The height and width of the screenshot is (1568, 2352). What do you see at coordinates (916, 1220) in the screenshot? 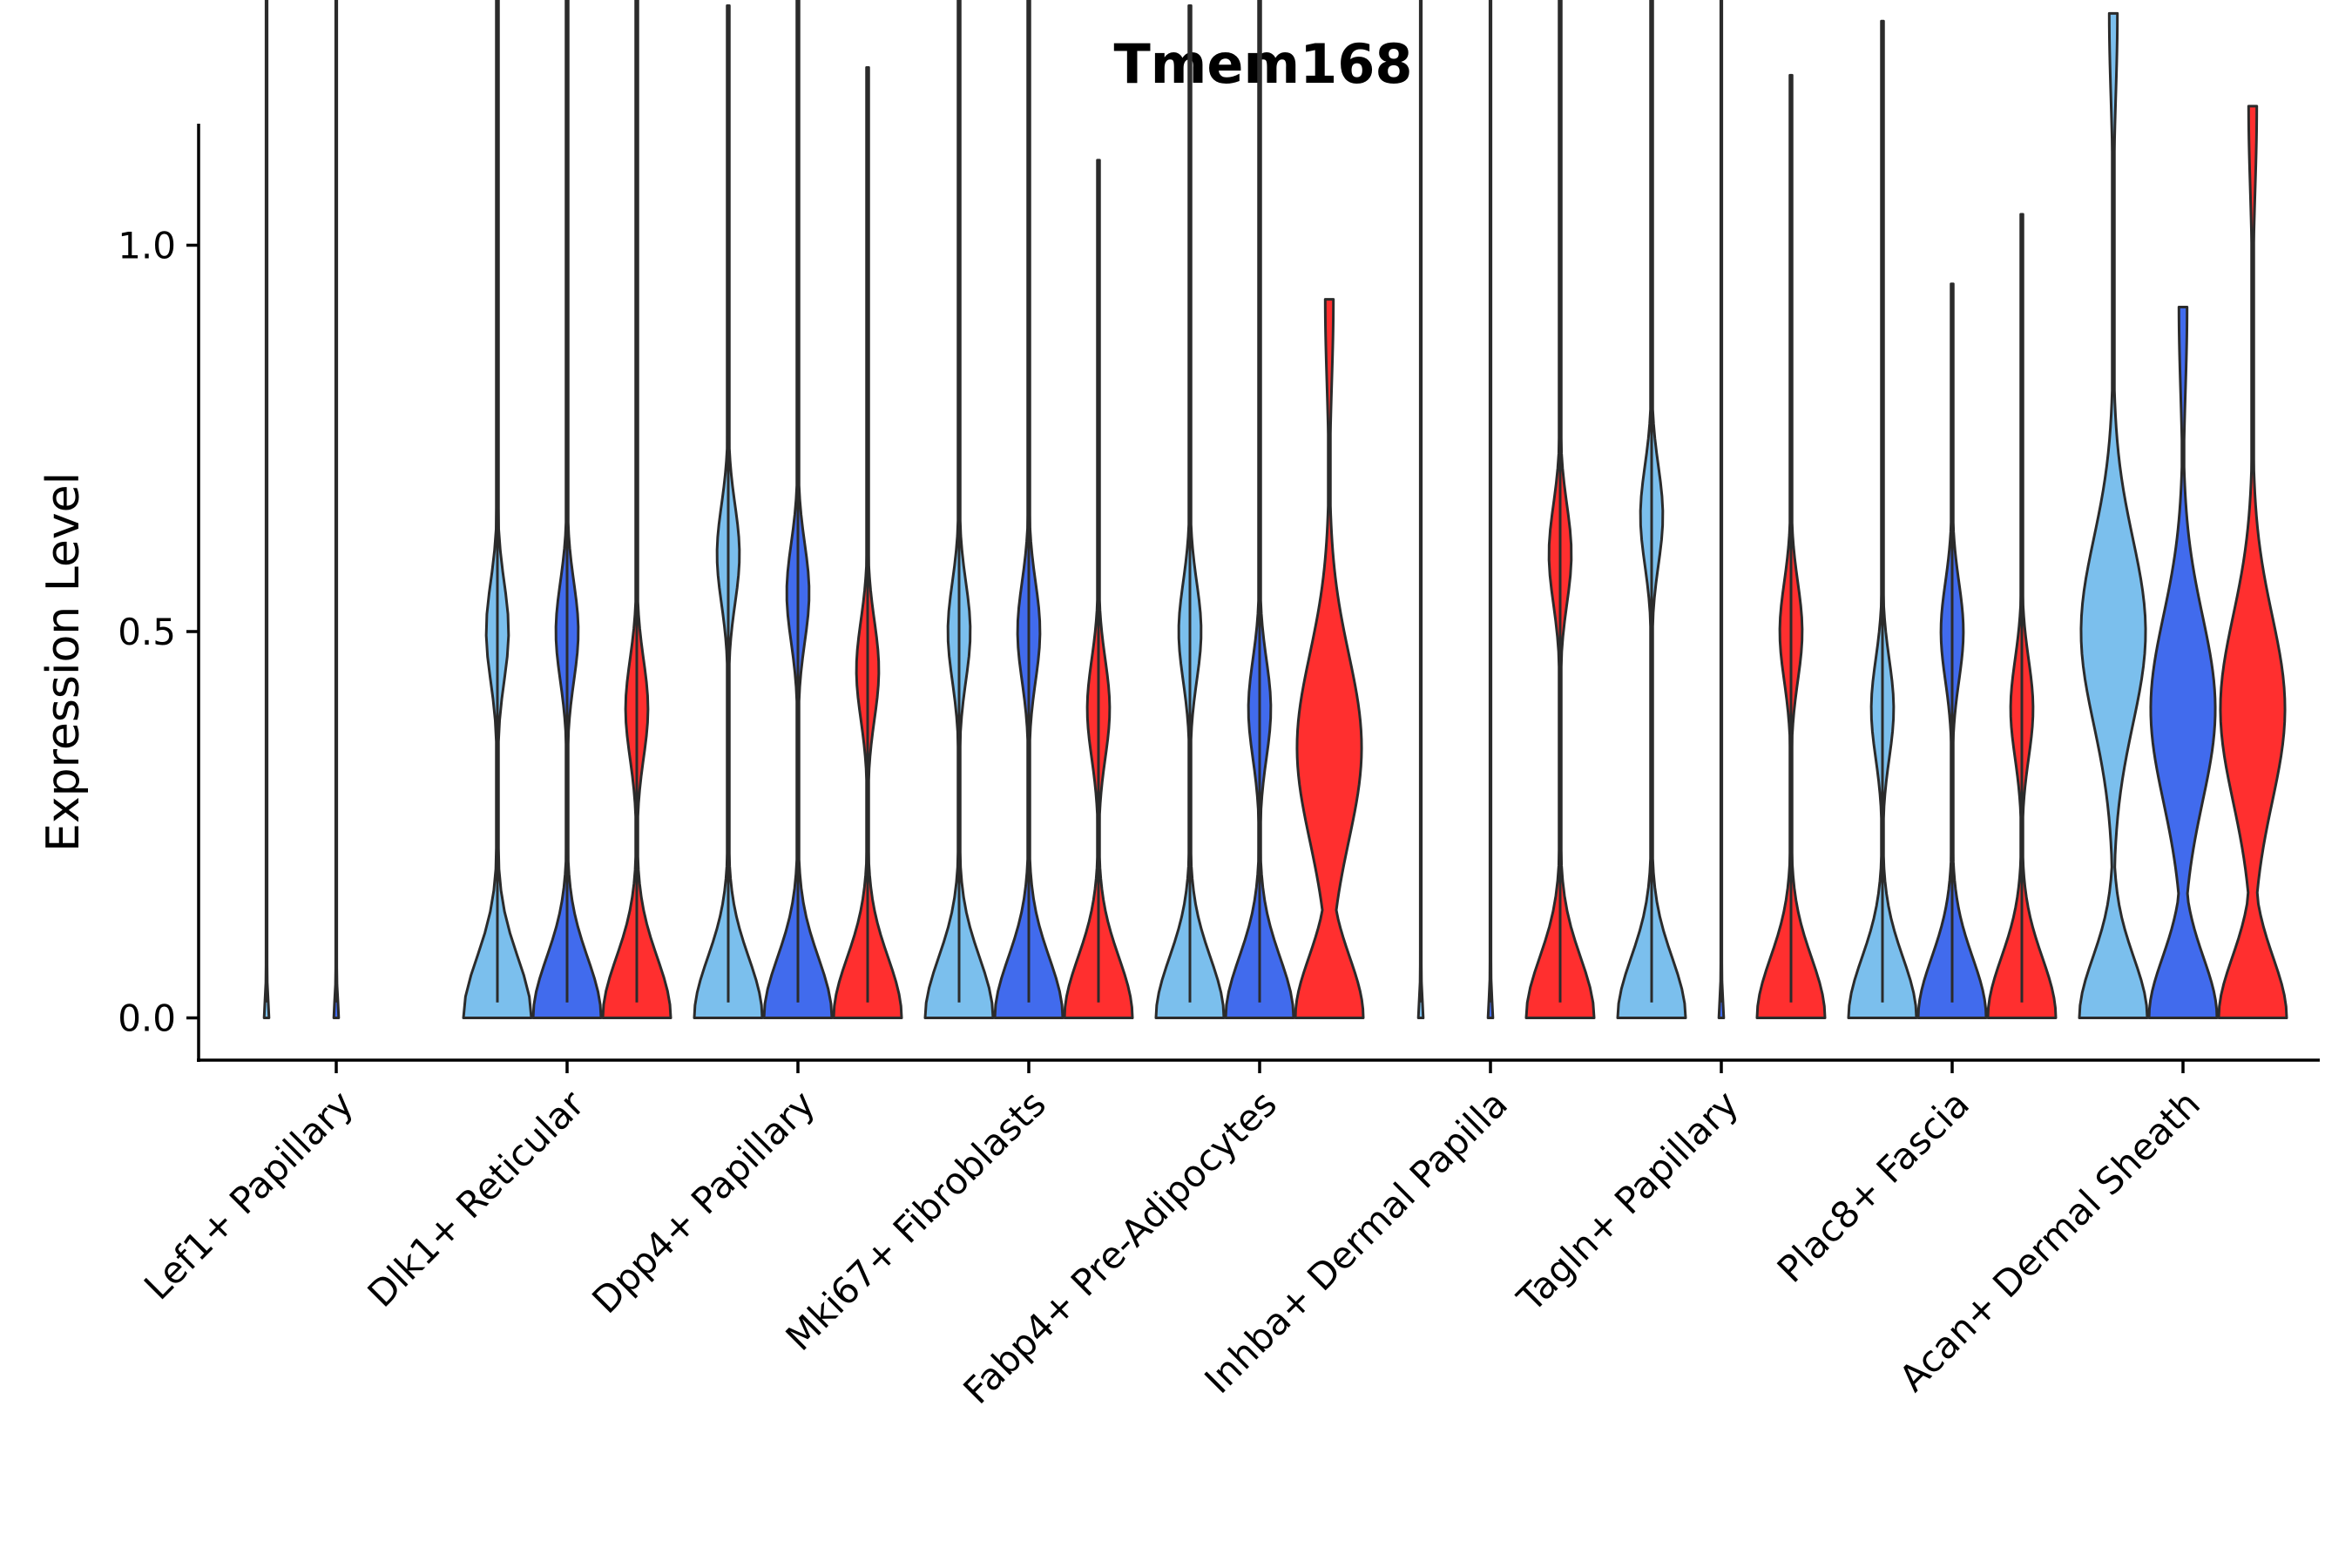
I see `x-tick-label: Mki67+ Fibroblasts` at bounding box center [916, 1220].